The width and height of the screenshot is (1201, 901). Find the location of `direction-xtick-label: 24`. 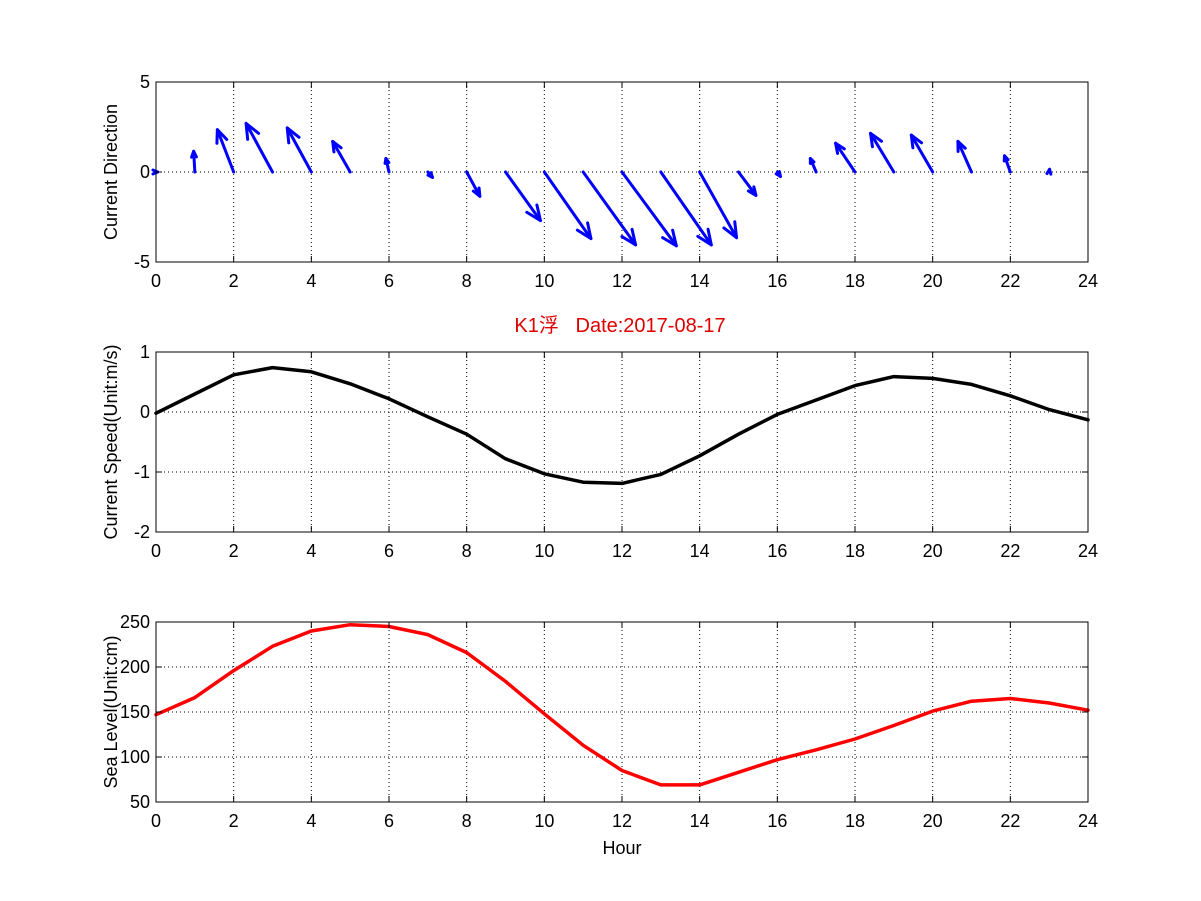

direction-xtick-label: 24 is located at coordinates (1088, 281).